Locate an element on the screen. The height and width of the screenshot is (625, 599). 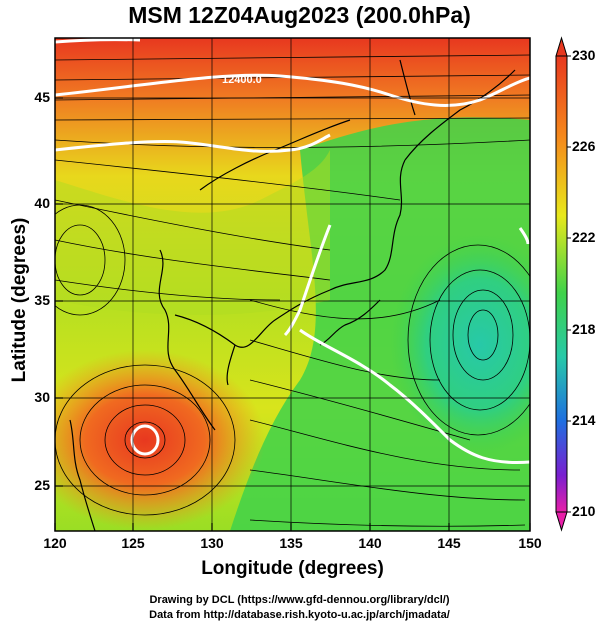
x-tick-label: 145 is located at coordinates (449, 543).